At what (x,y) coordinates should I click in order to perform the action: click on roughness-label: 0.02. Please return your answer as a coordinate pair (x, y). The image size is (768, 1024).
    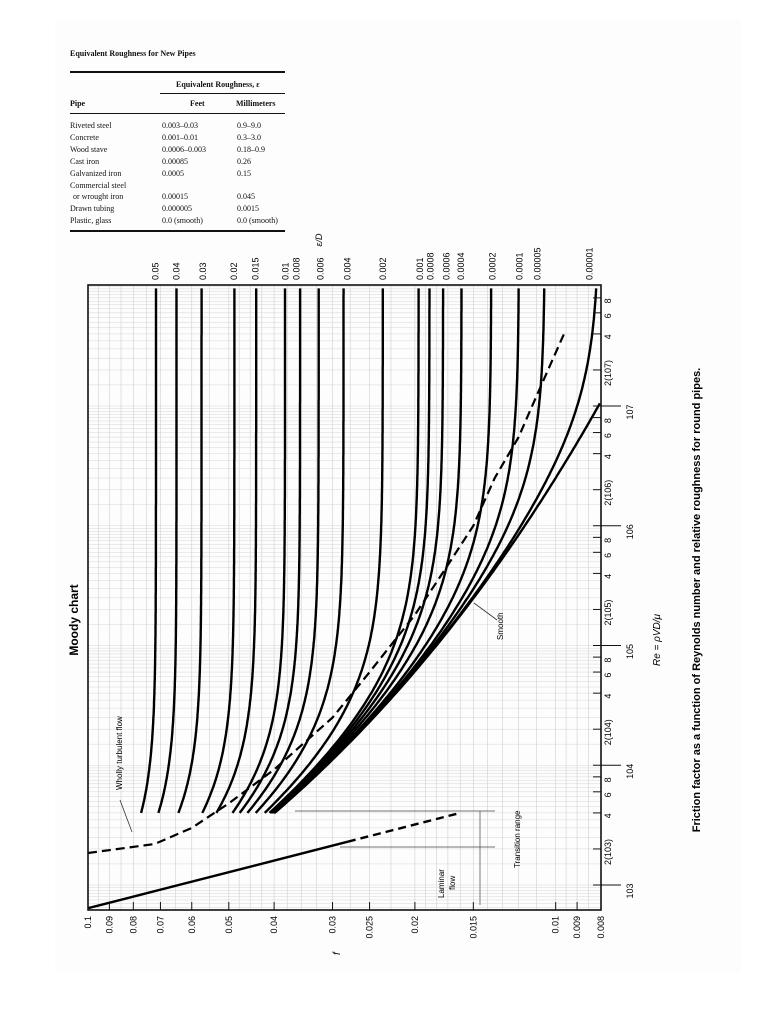
    Looking at the image, I should click on (234, 271).